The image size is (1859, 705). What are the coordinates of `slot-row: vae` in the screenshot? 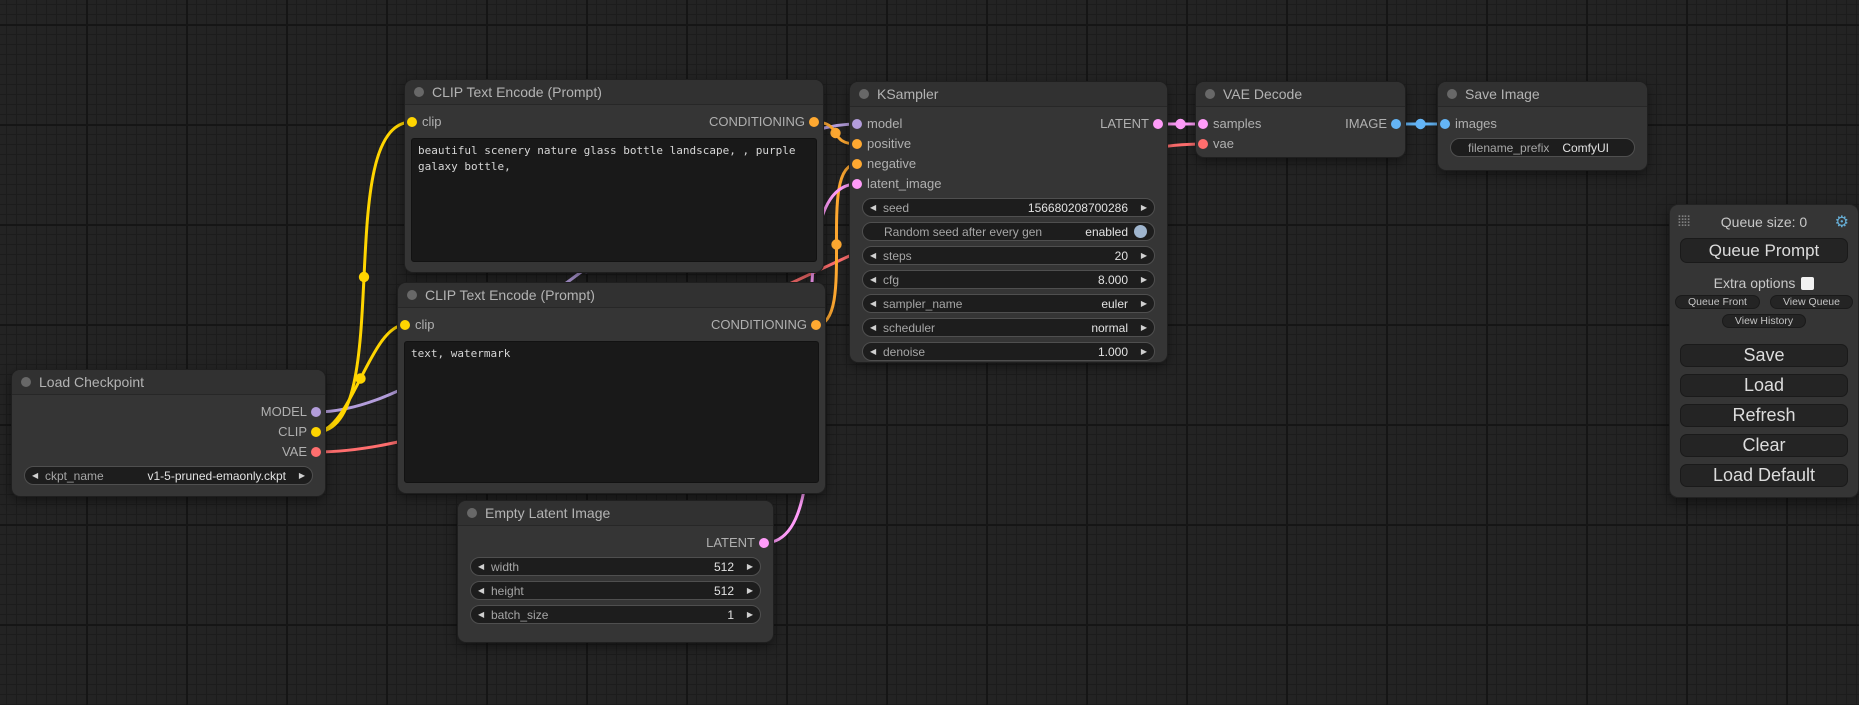 It's located at (1300, 144).